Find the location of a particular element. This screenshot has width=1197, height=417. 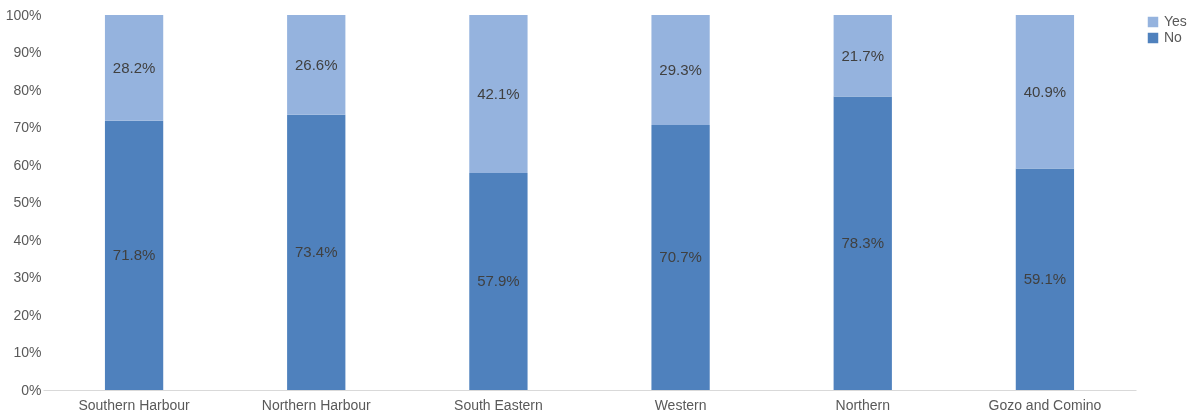

legend-label: No is located at coordinates (1173, 37).